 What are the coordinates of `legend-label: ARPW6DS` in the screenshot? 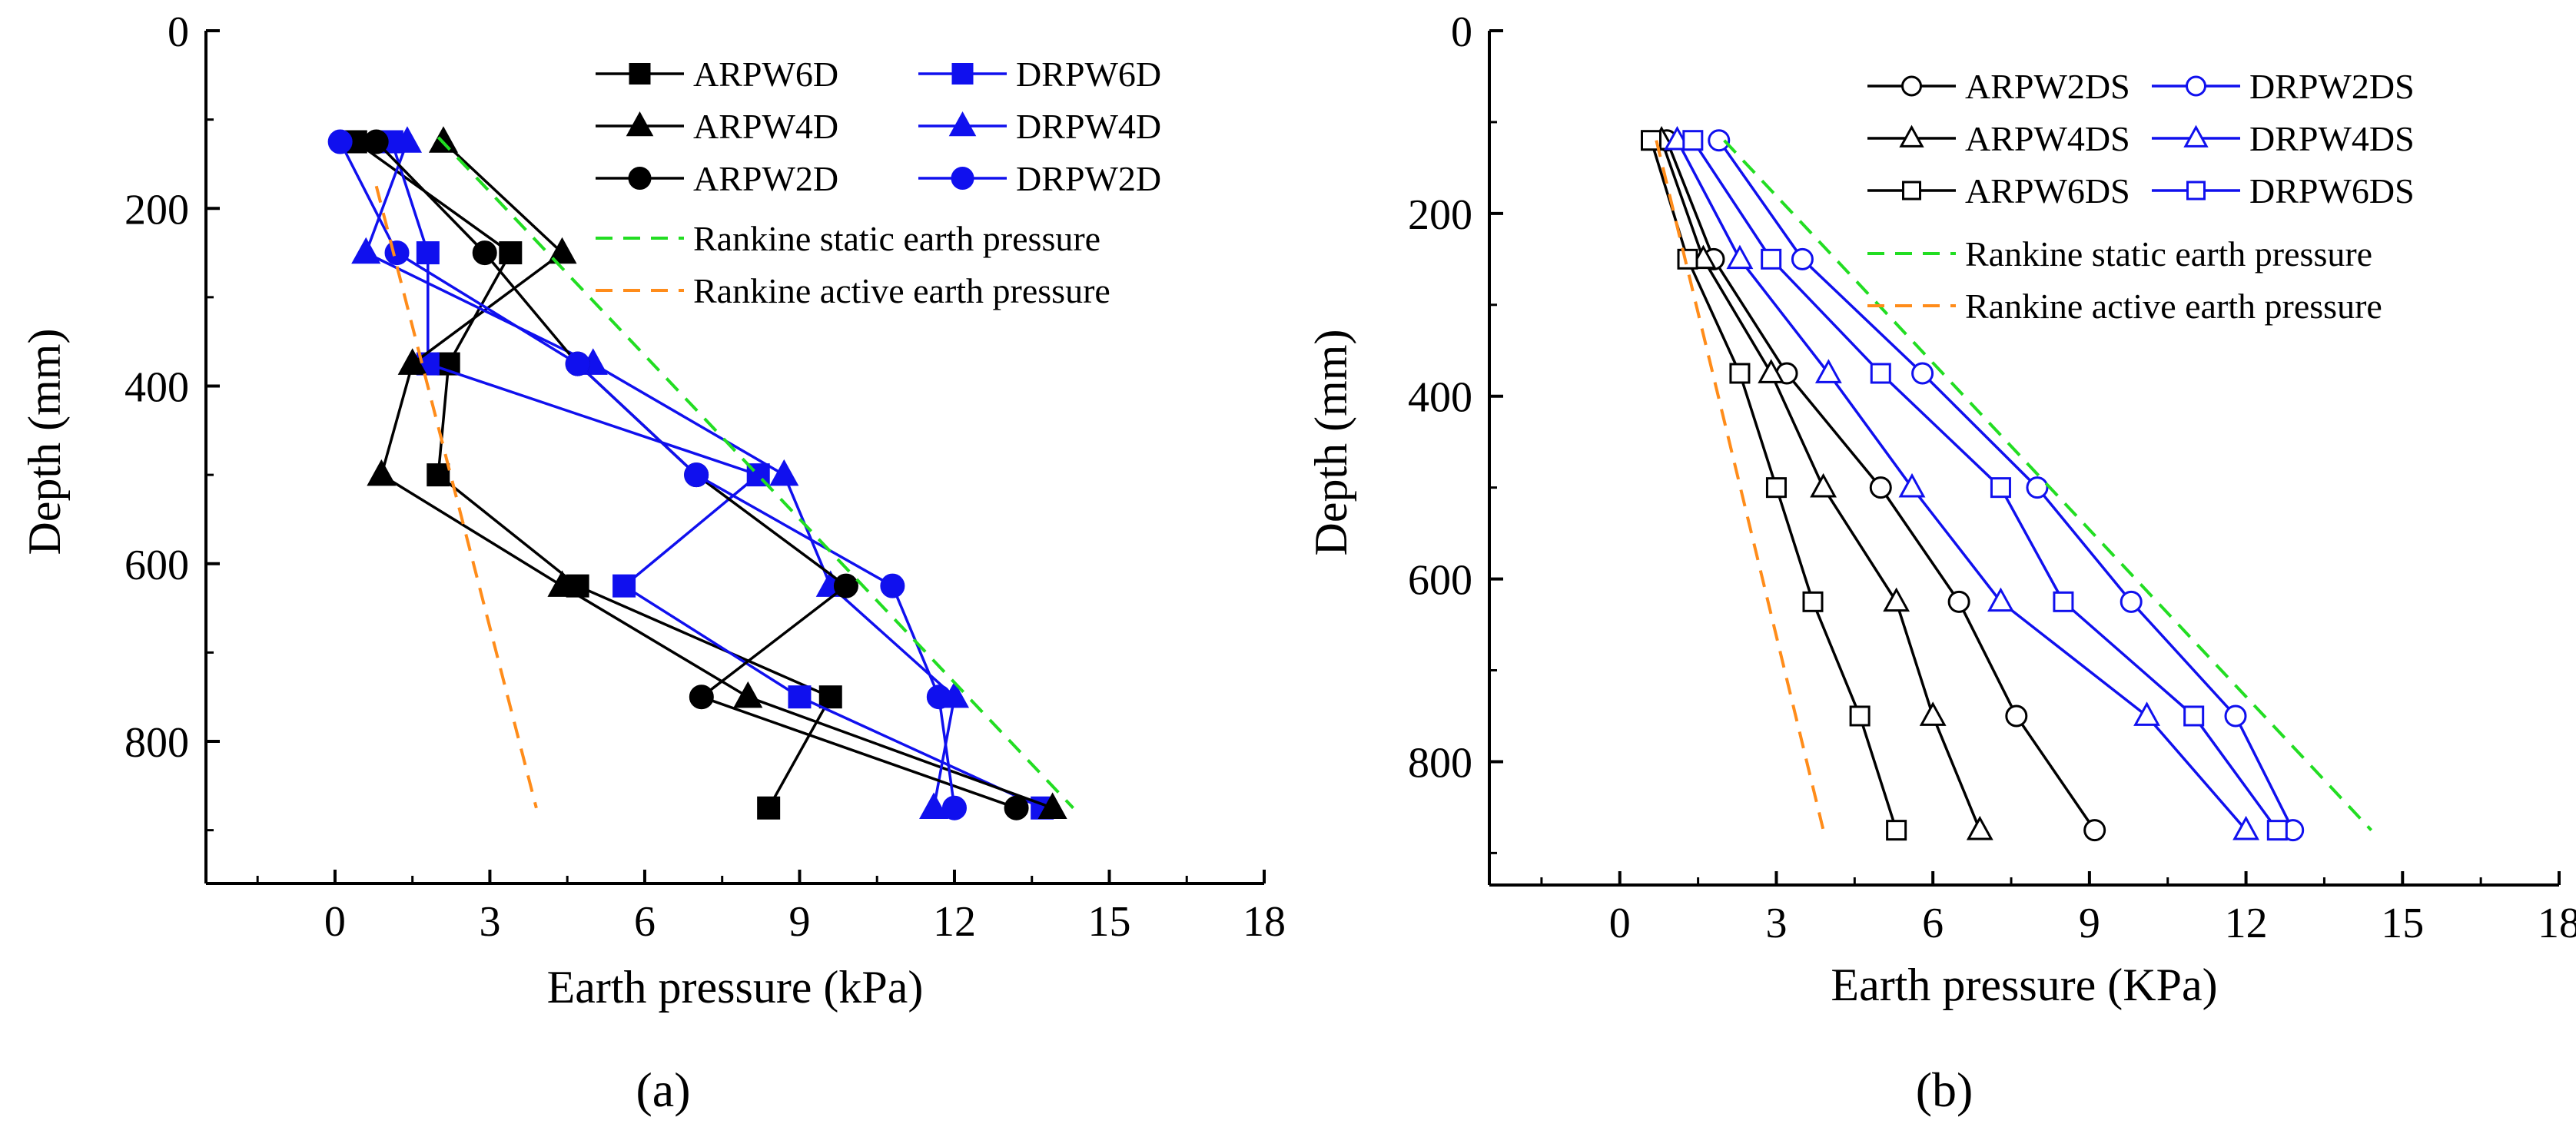 It's located at (2047, 190).